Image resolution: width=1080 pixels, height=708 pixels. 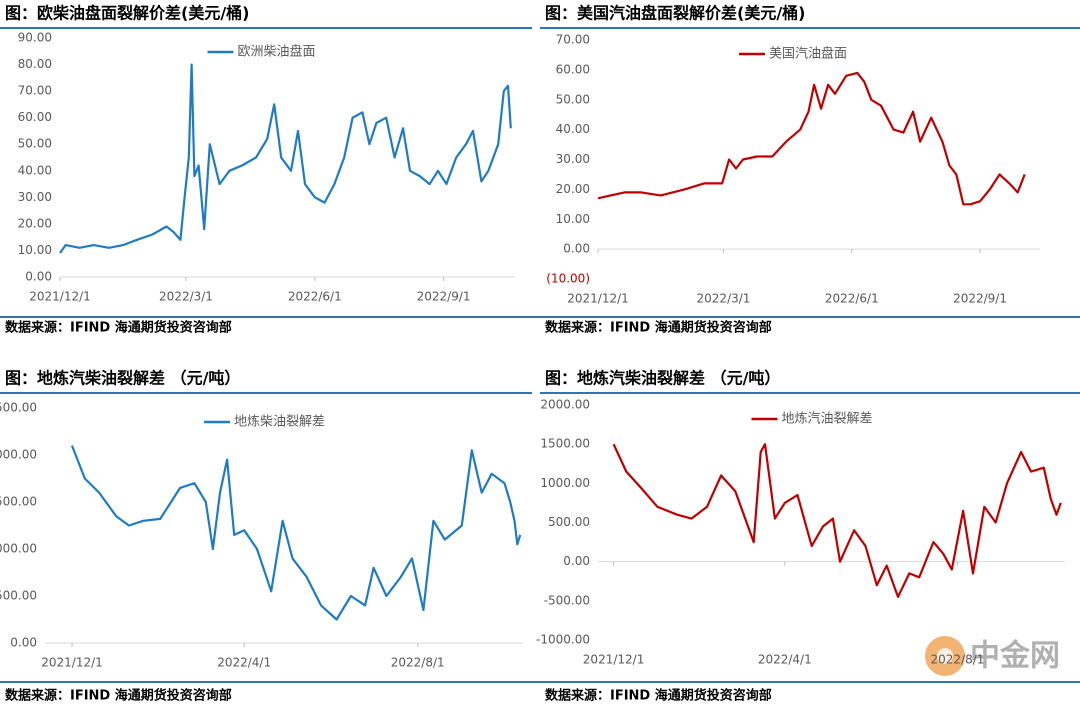 I want to click on y-tick-label: -1000.00, so click(x=563, y=640).